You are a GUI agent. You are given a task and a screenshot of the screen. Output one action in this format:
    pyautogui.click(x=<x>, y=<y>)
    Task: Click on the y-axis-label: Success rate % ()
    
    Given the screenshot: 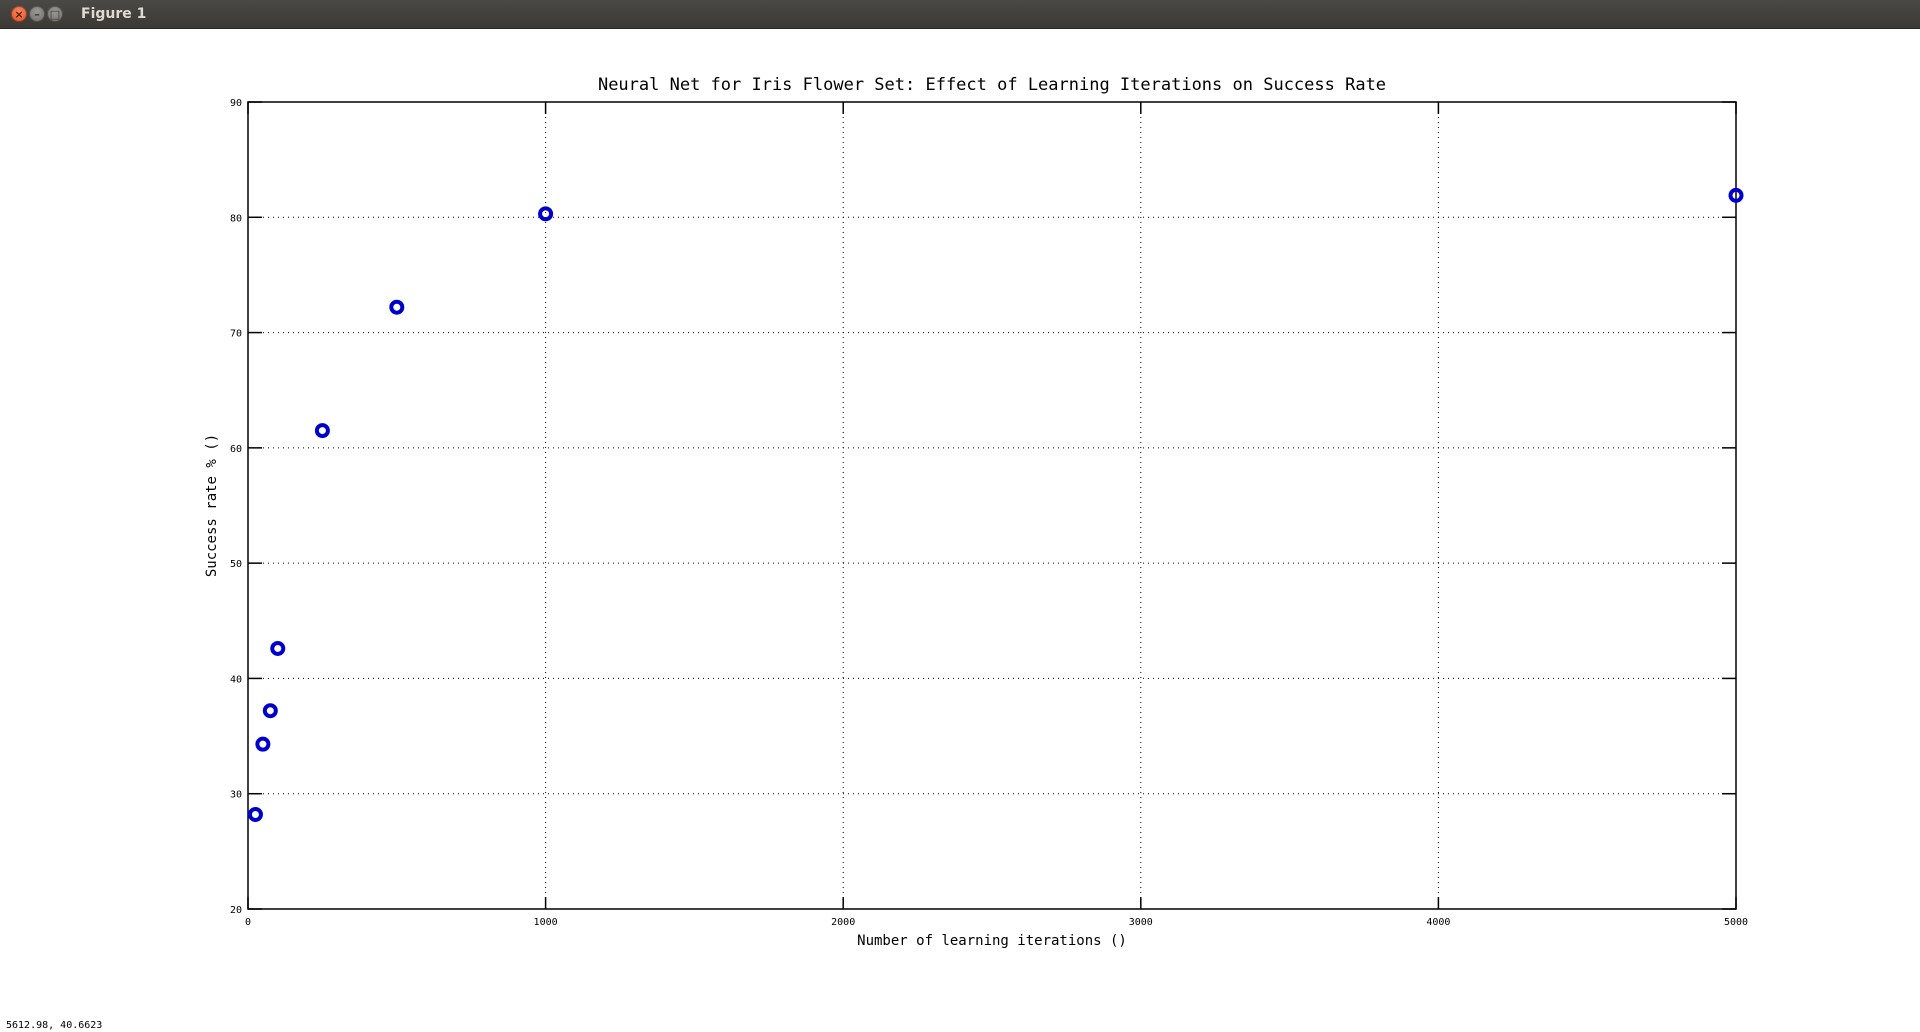 What is the action you would take?
    pyautogui.click(x=212, y=505)
    